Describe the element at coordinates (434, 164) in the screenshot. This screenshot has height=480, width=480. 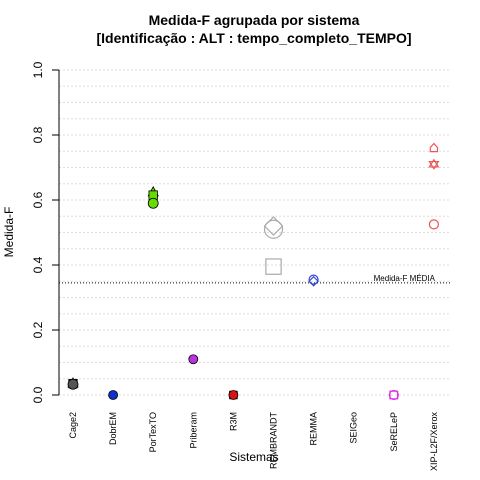
I see `data-point-star` at that location.